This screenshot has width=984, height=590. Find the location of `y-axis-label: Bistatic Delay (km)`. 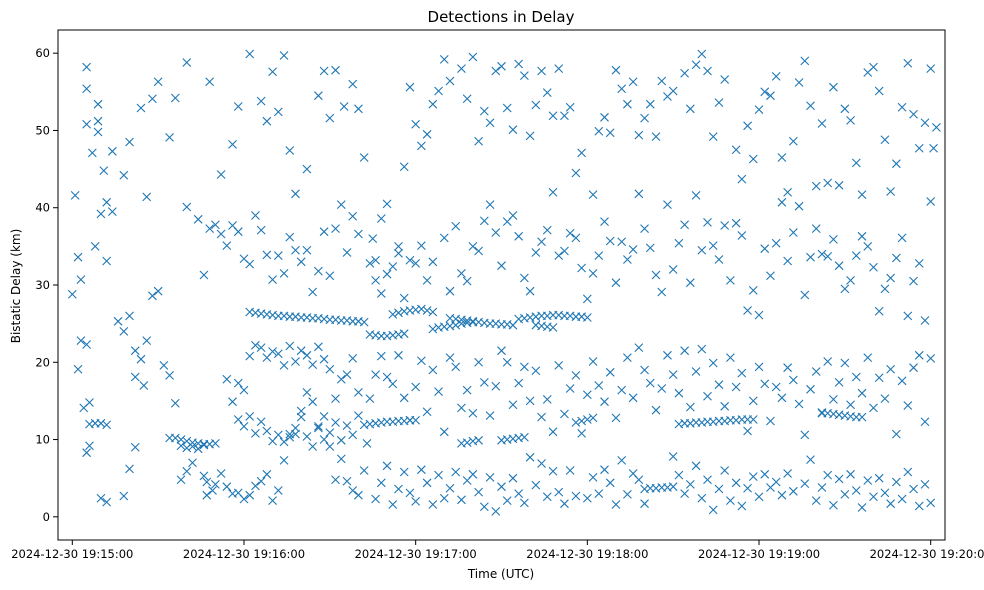

y-axis-label: Bistatic Delay (km) is located at coordinates (16, 286).